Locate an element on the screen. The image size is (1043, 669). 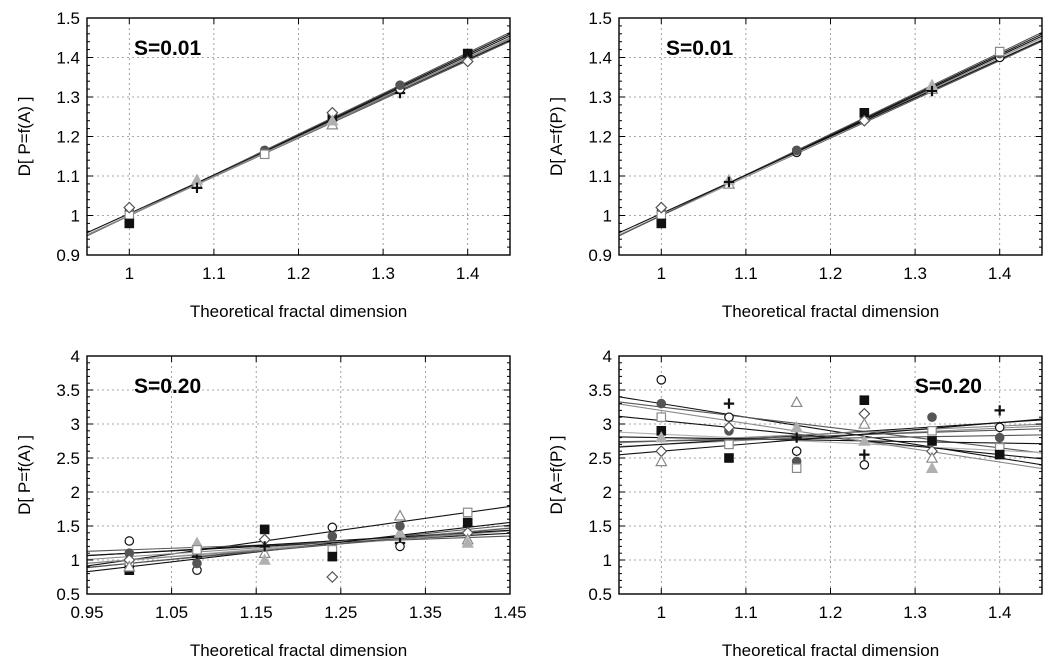
panel-label: S=0.20 is located at coordinates (167, 386).